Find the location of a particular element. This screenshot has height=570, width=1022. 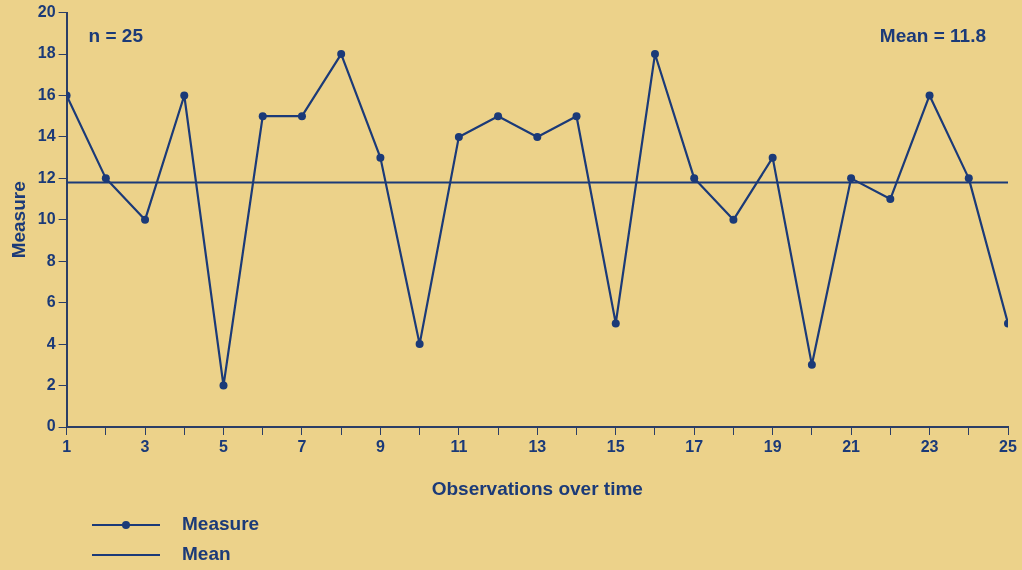

annotation: Mean = 11.8 is located at coordinates (932, 36).